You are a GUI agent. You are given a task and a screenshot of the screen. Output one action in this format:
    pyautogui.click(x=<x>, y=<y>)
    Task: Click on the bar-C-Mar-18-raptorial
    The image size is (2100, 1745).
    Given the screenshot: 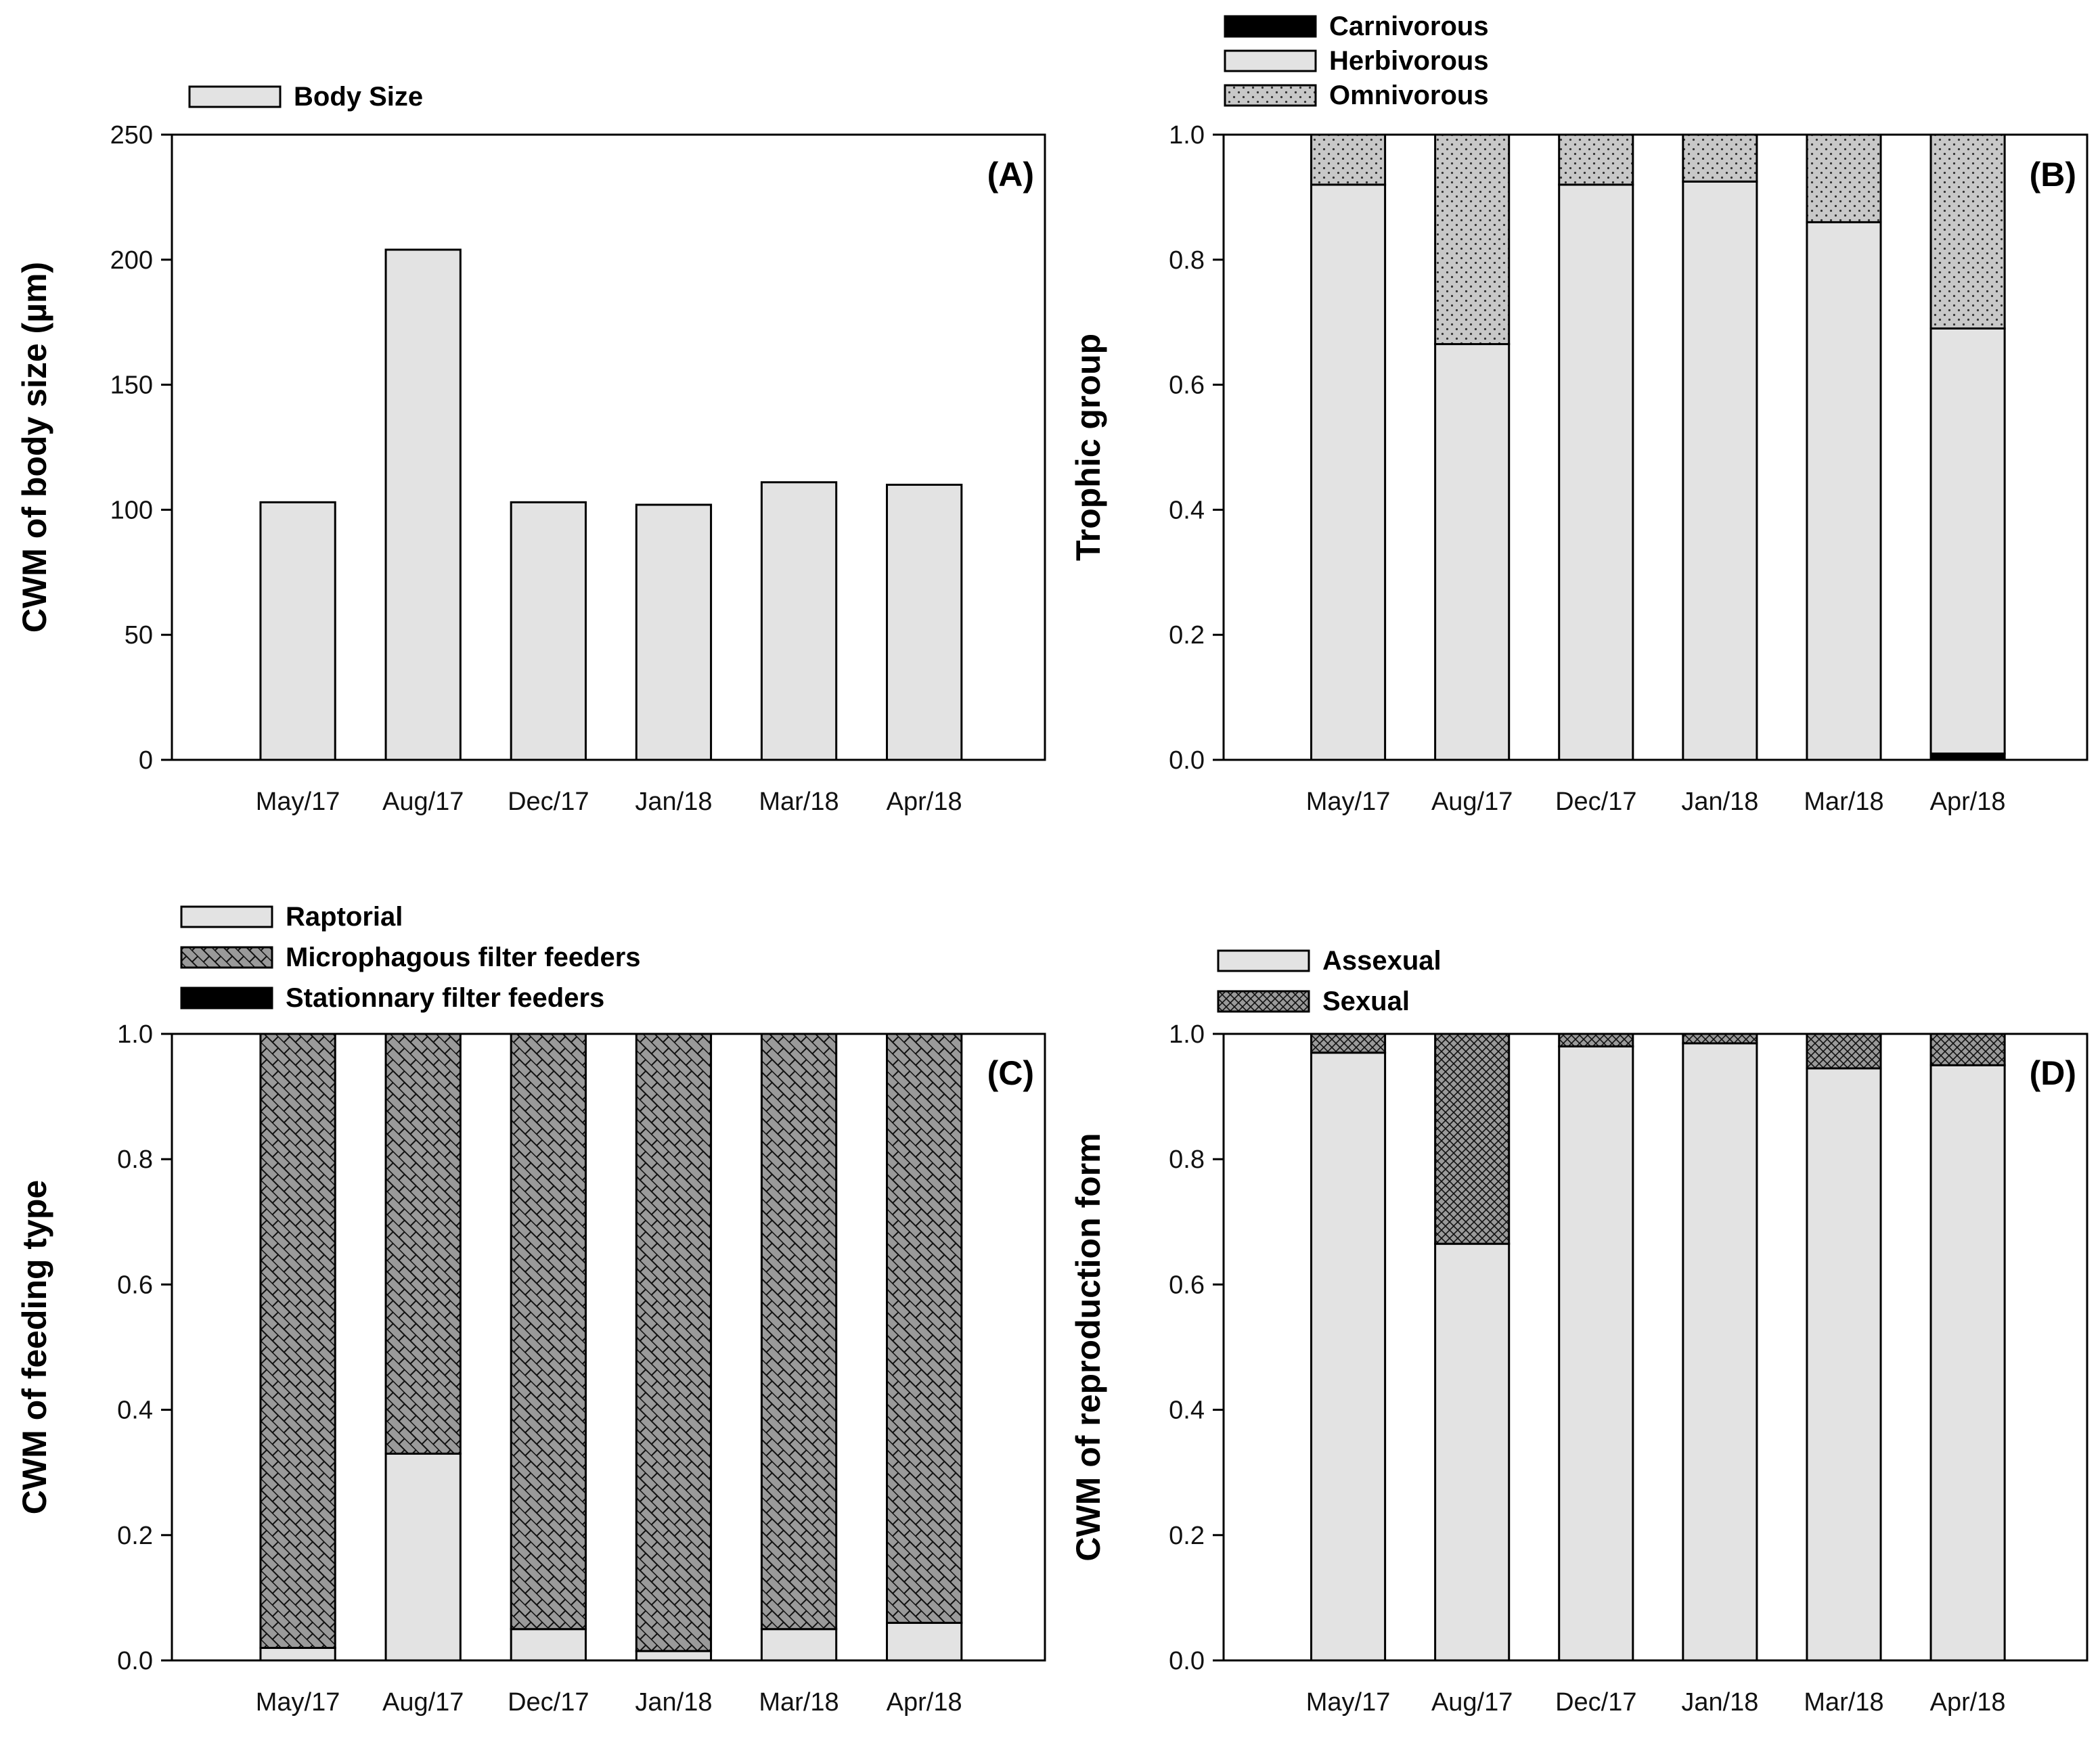 What is the action you would take?
    pyautogui.click(x=799, y=1645)
    